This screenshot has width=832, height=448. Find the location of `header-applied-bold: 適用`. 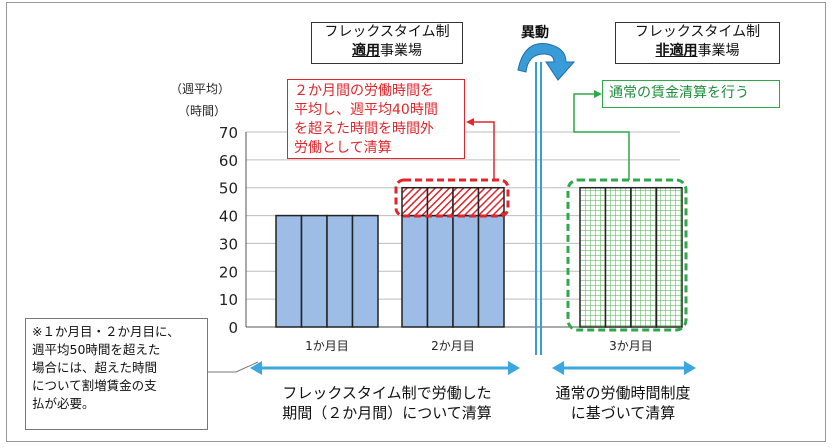

header-applied-bold: 適用 is located at coordinates (366, 51).